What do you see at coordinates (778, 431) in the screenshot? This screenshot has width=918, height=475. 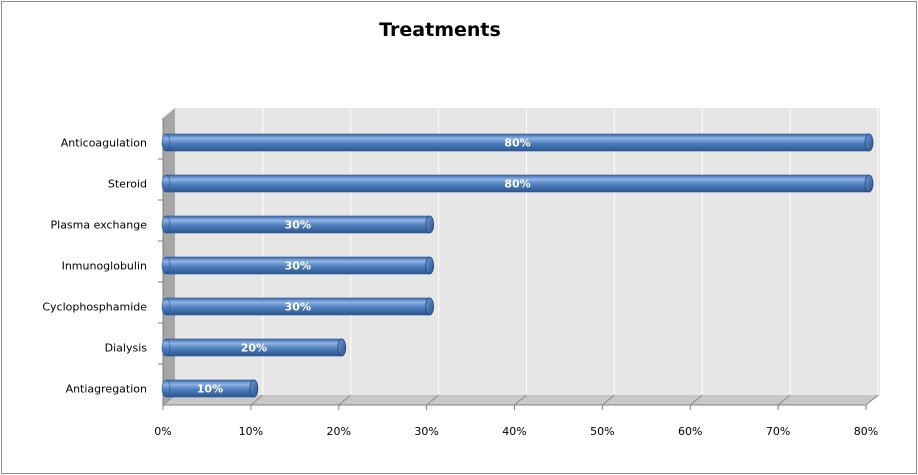 I see `x-tick-label: 70%` at bounding box center [778, 431].